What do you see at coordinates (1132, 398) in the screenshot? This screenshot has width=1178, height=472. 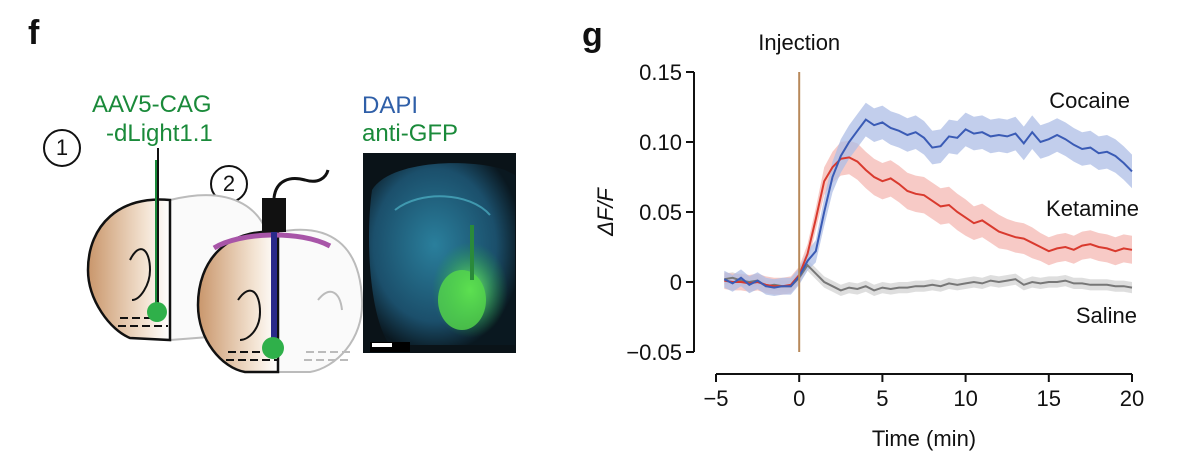 I see `x-tick-label: 20` at bounding box center [1132, 398].